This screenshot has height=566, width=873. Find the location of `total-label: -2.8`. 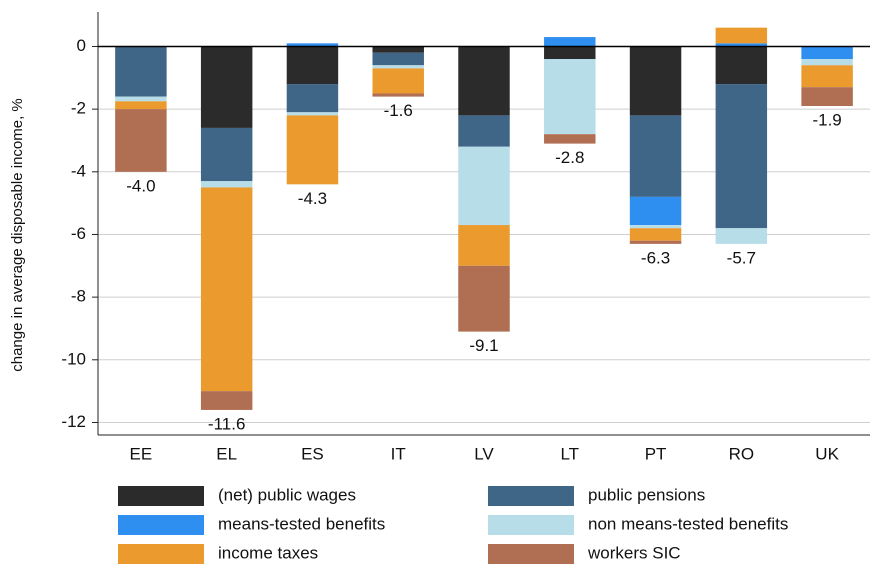

total-label: -2.8 is located at coordinates (569, 157).